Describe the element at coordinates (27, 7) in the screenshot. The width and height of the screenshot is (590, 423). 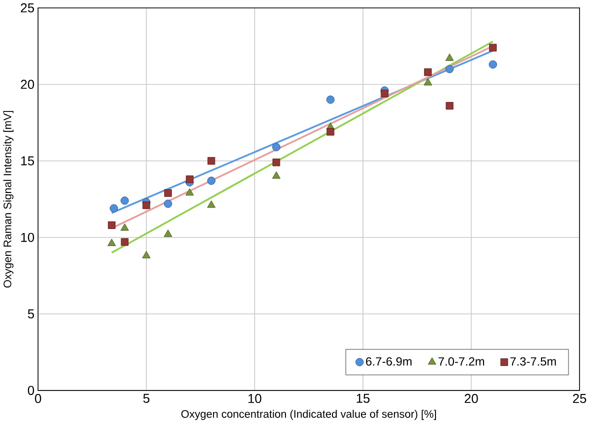
I see `y-tick-label: 25` at that location.